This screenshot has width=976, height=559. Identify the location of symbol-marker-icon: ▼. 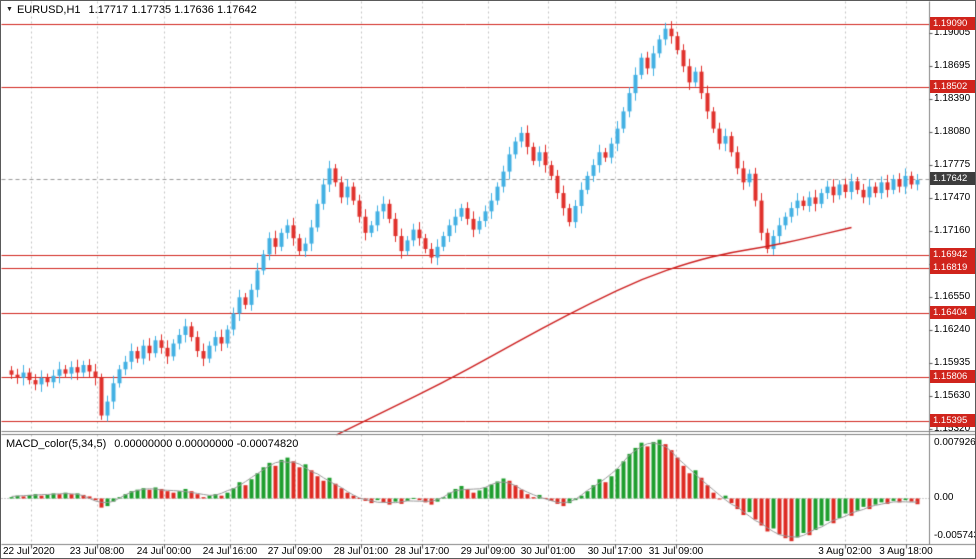
(9, 9).